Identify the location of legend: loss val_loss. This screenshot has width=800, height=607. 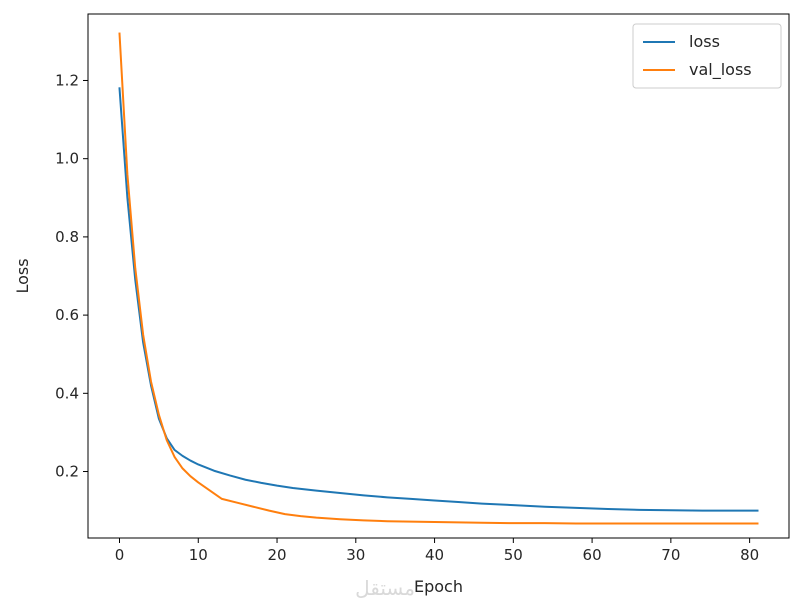
(707, 56).